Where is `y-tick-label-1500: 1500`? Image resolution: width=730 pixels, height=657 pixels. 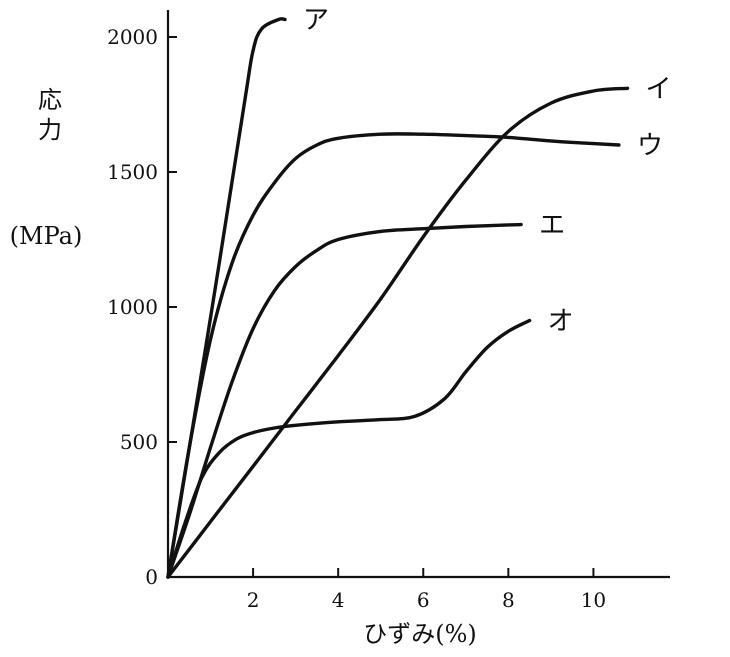
y-tick-label-1500: 1500 is located at coordinates (132, 172).